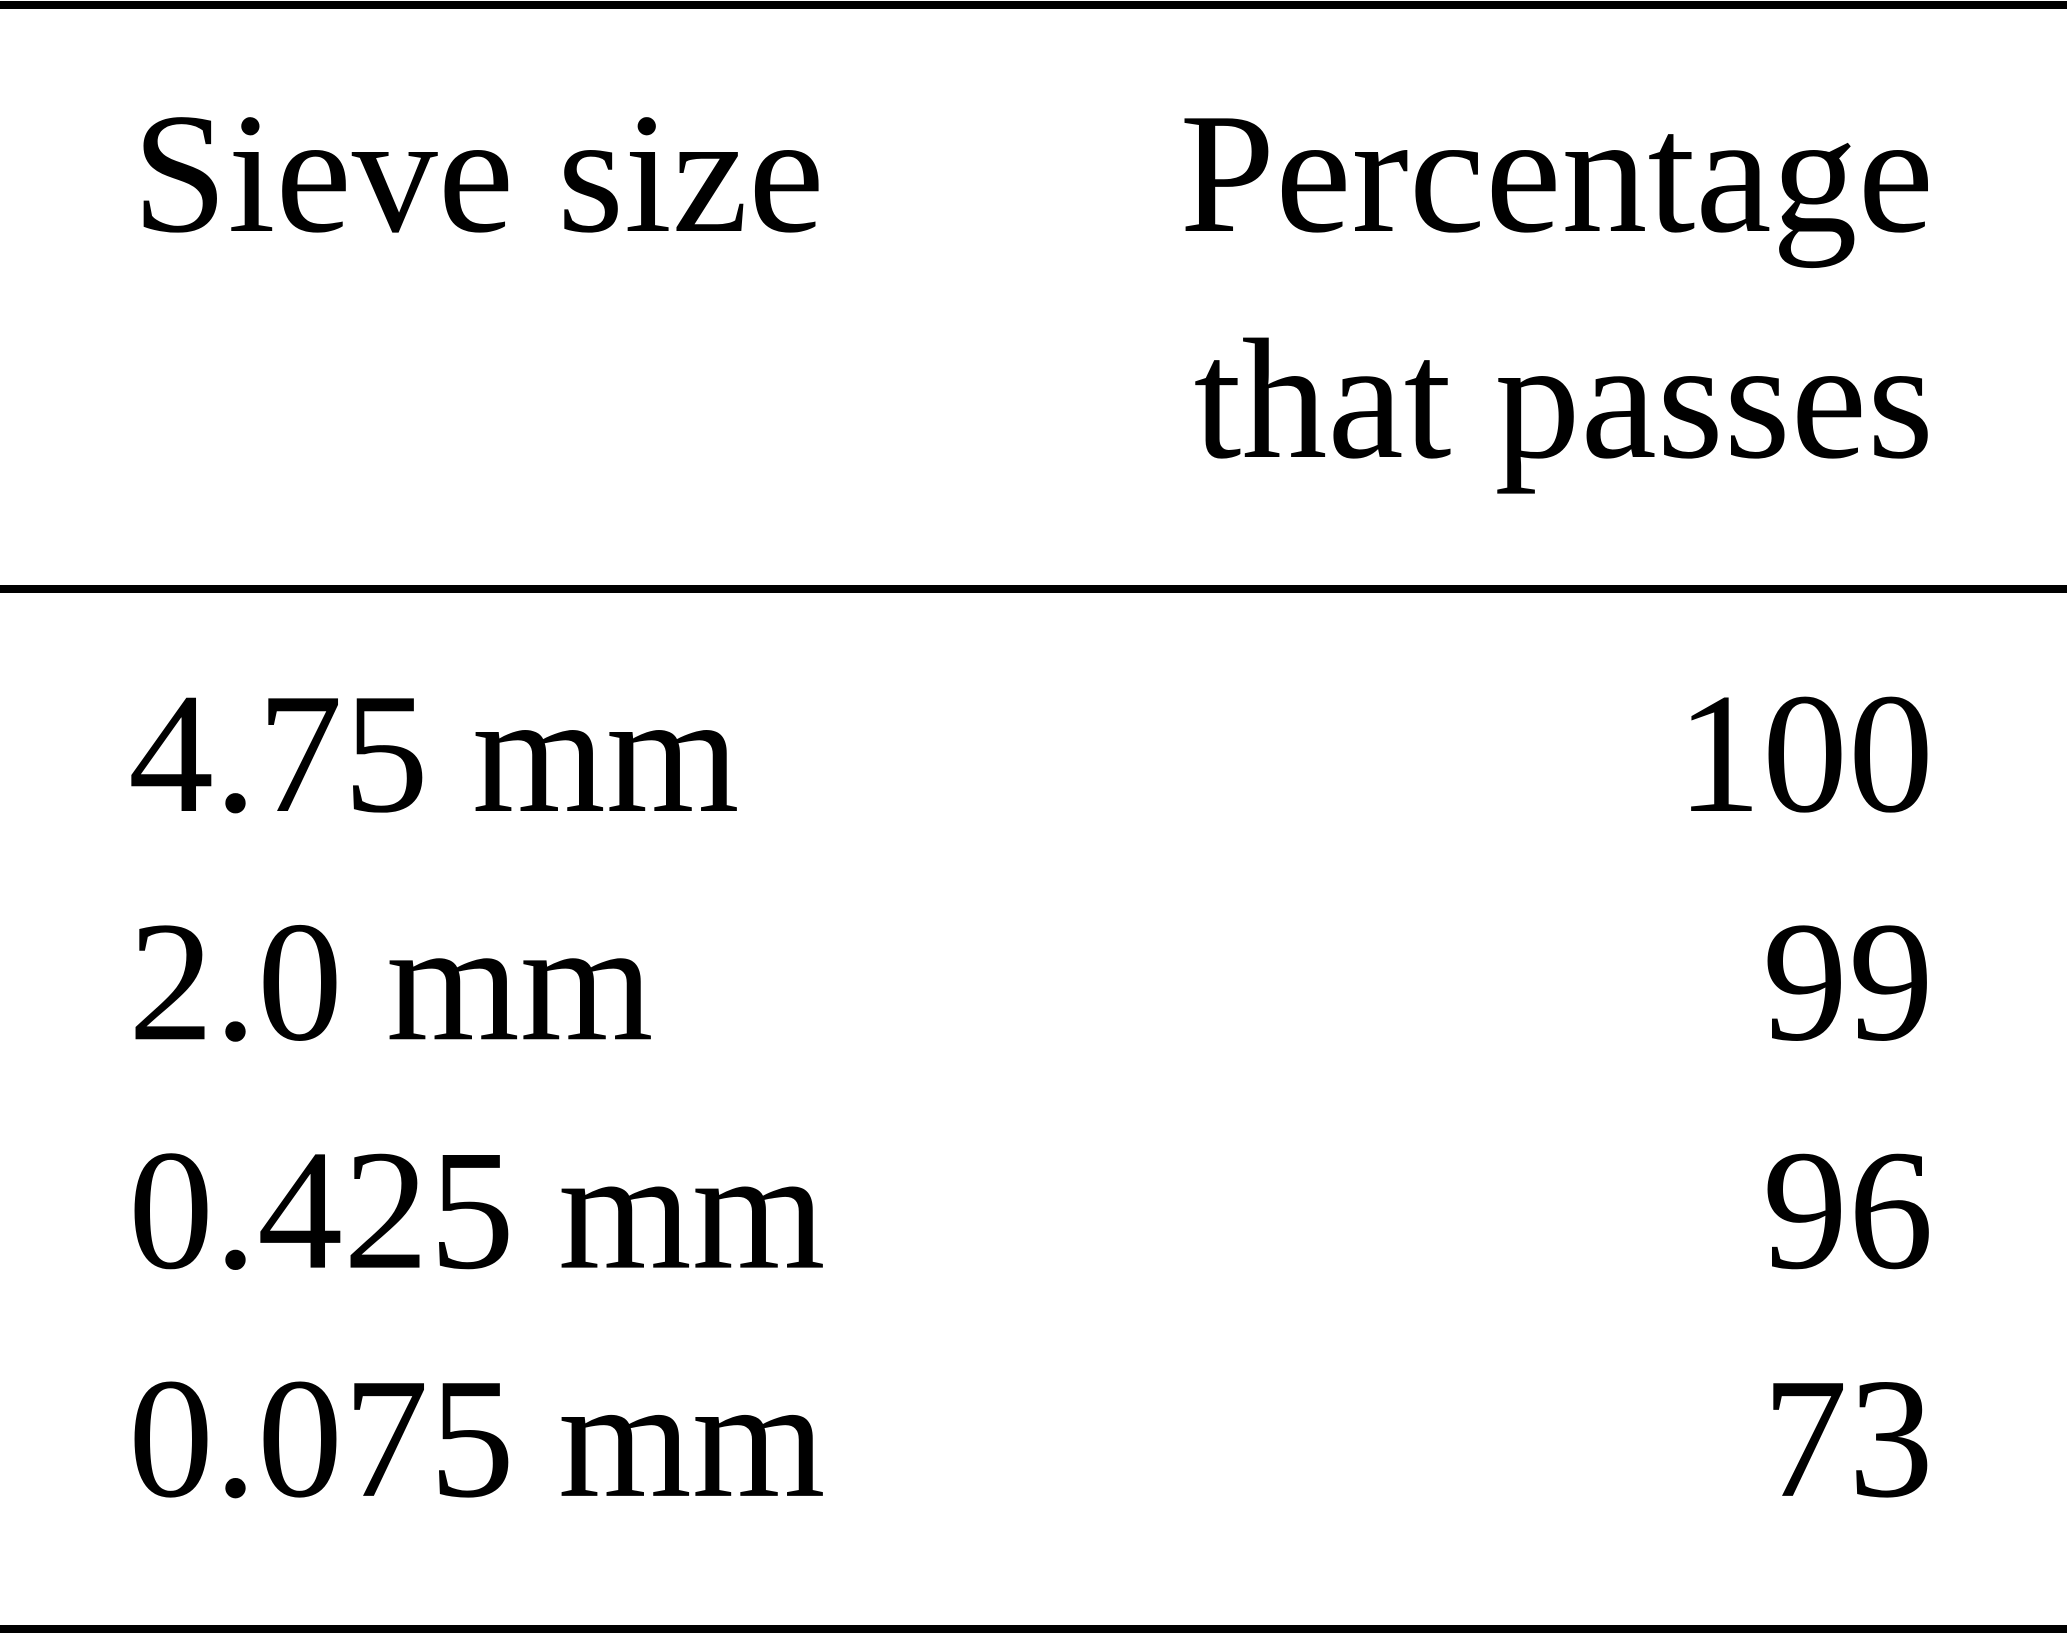  Describe the element at coordinates (1848, 1211) in the screenshot. I see `percentage-cell: 96` at that location.